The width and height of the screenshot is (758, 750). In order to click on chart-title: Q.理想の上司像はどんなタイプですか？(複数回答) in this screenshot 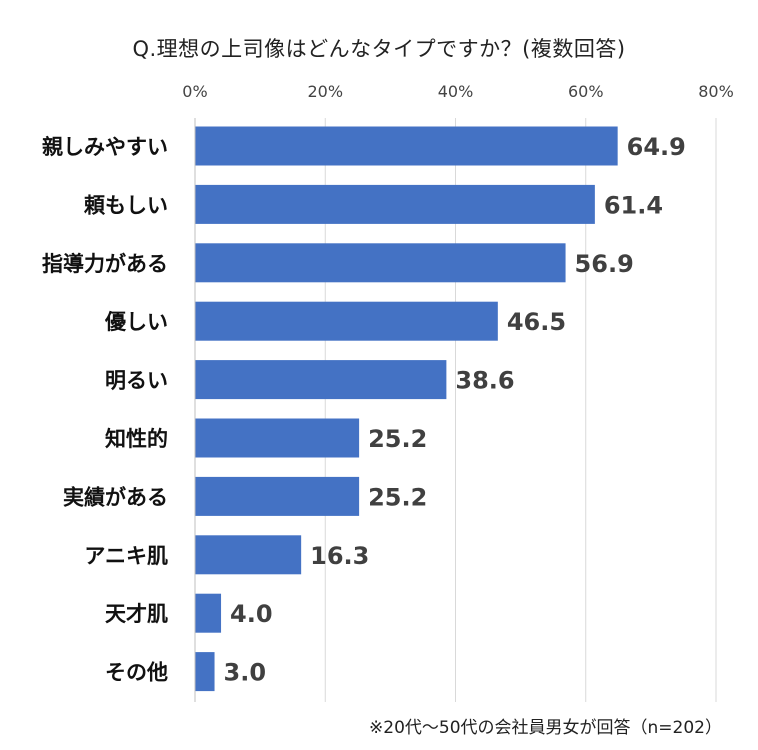, I will do `click(379, 49)`.